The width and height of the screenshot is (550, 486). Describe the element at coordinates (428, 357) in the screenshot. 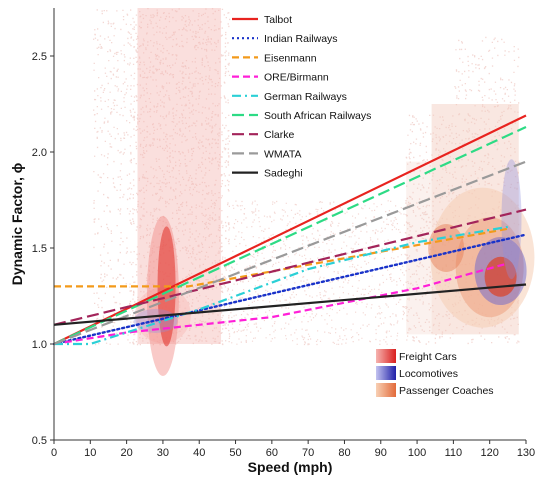

I see `density-legend-label: Freight Cars` at that location.